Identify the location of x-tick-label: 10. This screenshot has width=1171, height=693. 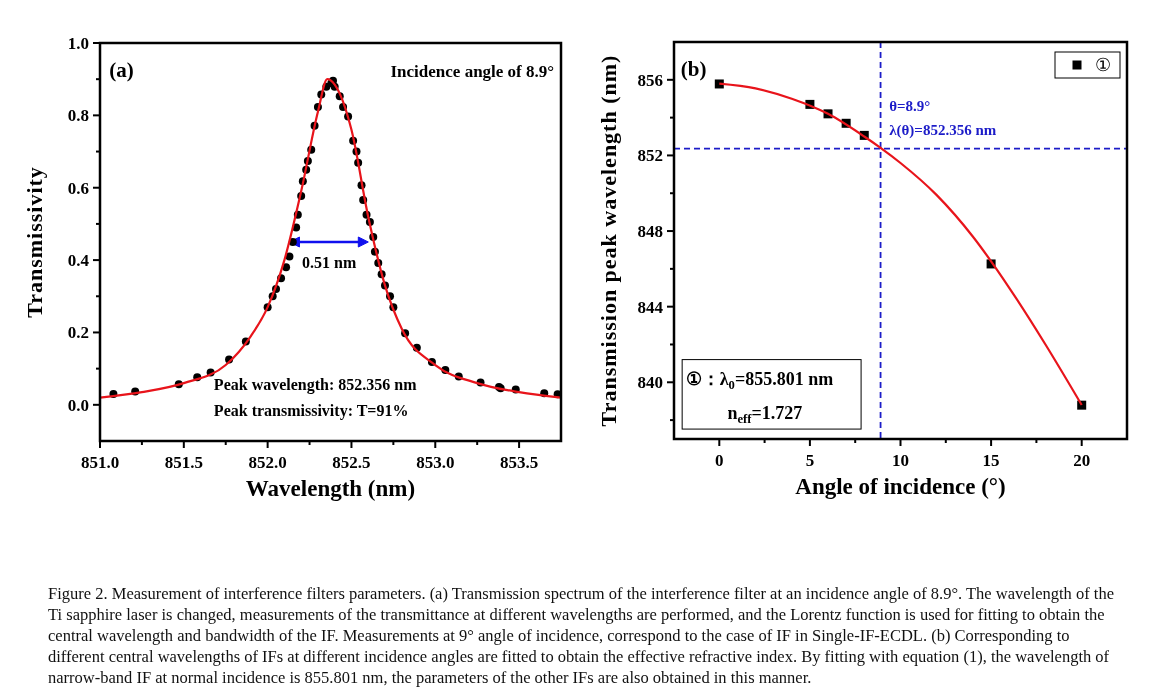
(900, 460).